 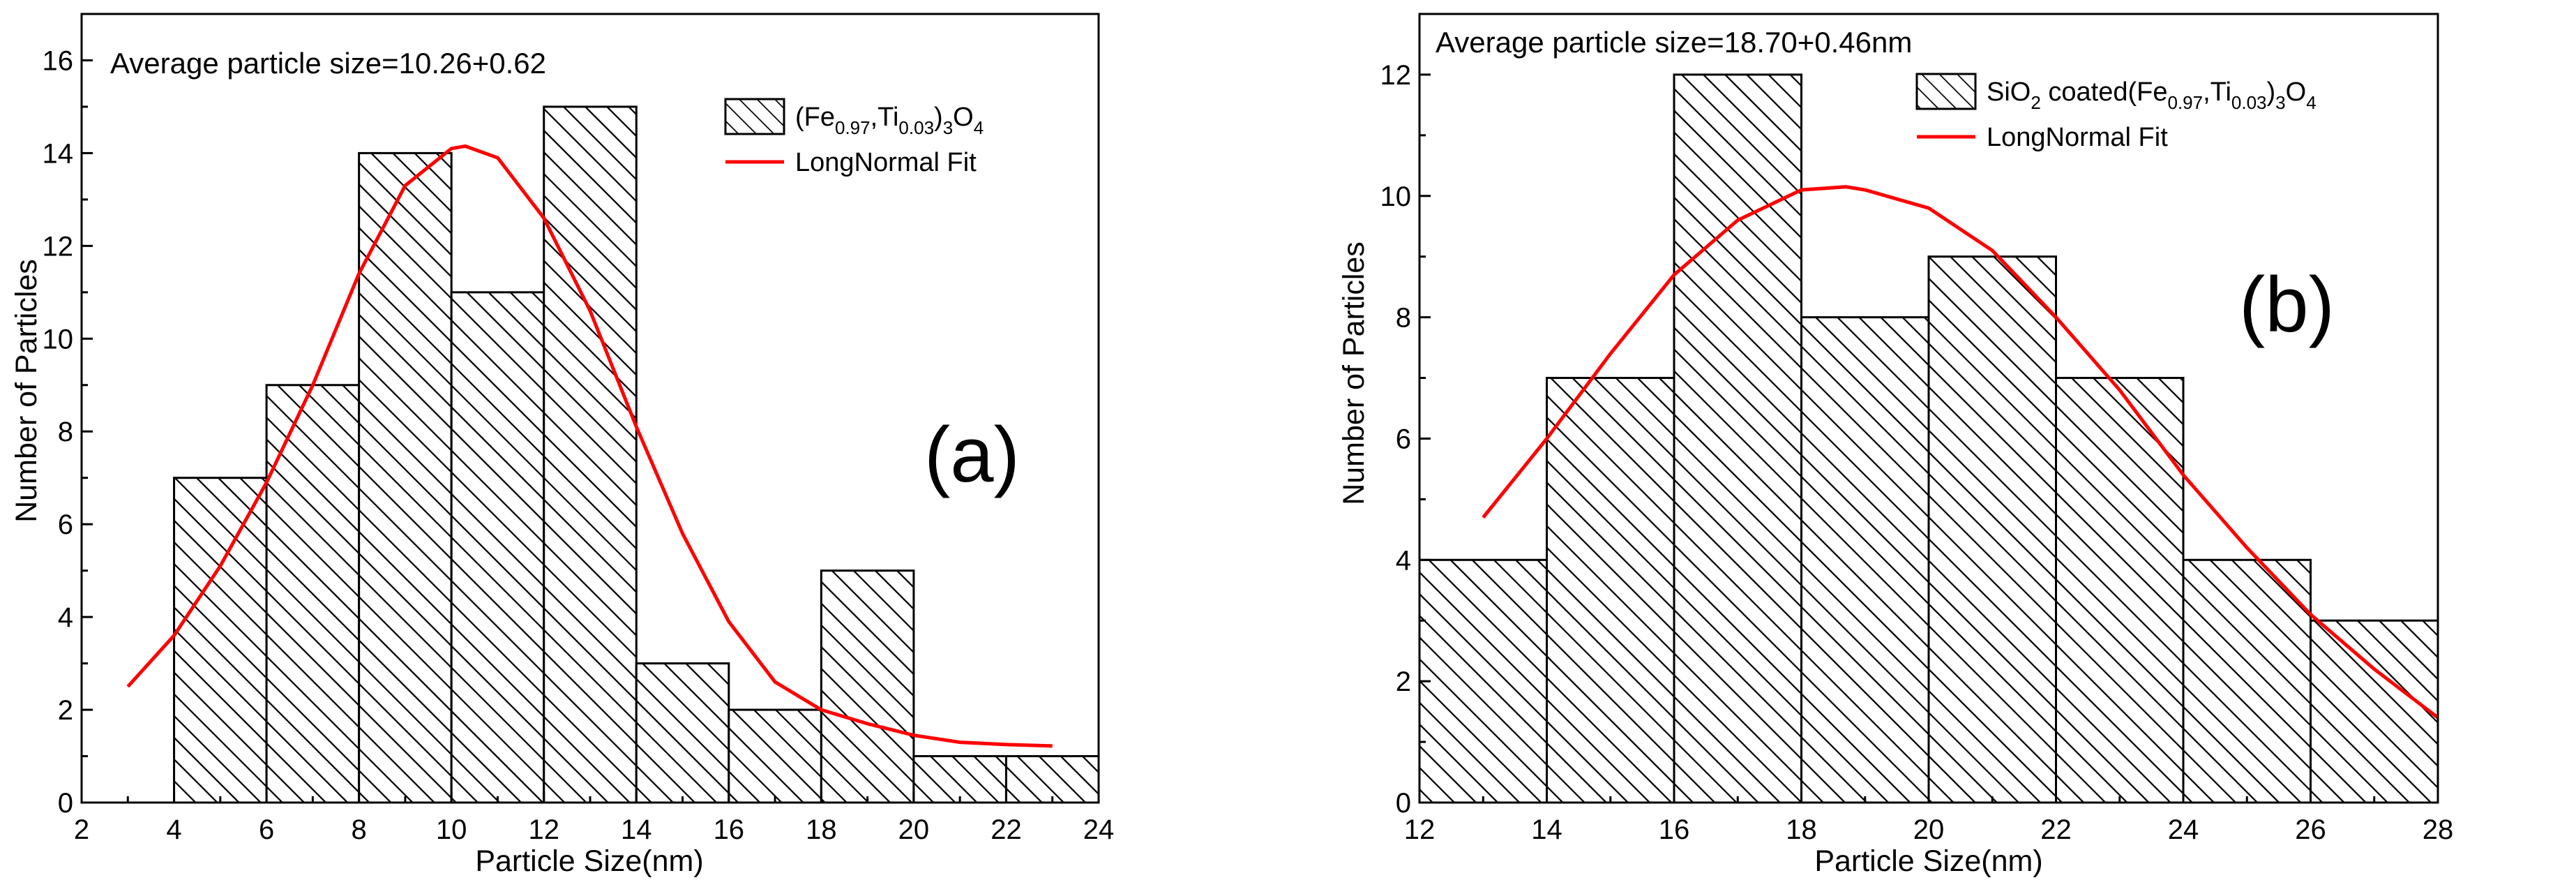 I want to click on legend-label-series-a: (Fe0.97,Ti0.03)3O4, so click(x=889, y=120).